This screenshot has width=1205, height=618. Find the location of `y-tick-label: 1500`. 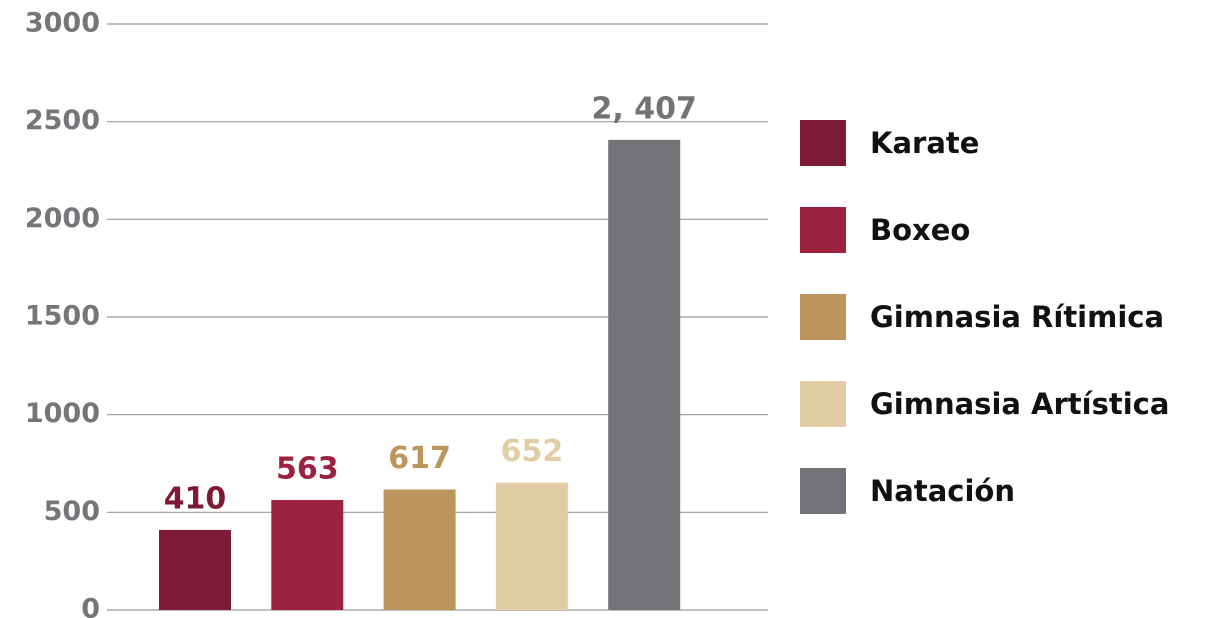

y-tick-label: 1500 is located at coordinates (62, 316).